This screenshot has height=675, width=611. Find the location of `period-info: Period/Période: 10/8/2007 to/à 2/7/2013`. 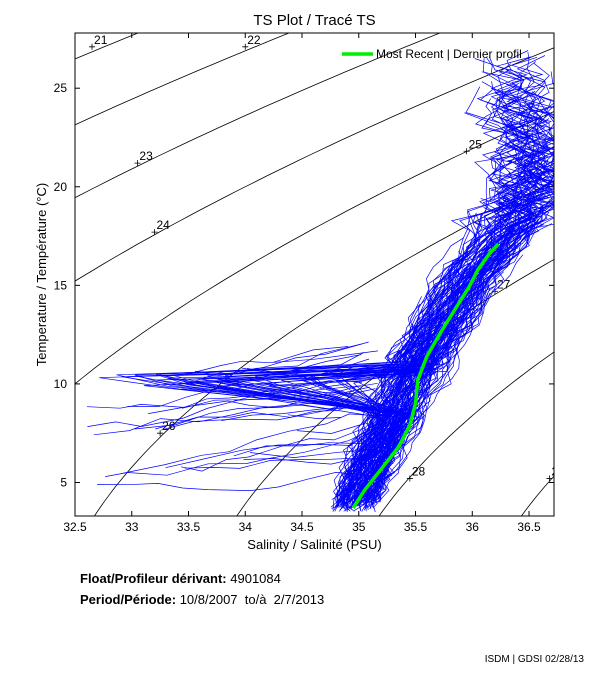

period-info: Period/Période: 10/8/2007 to/à 2/7/2013 is located at coordinates (202, 599).